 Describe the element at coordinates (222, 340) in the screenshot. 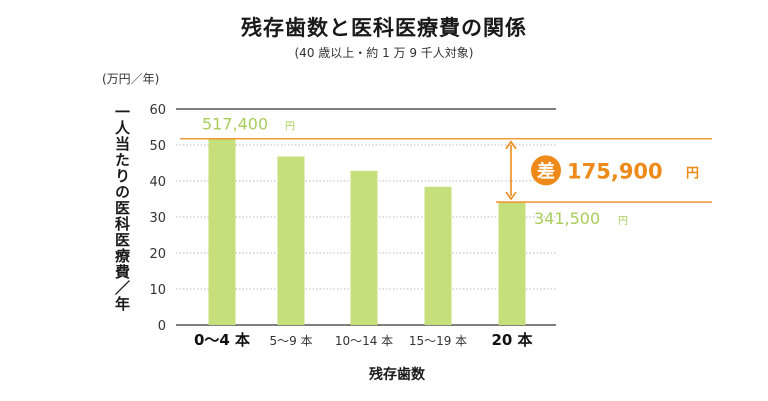

I see `x-tick-label: 0～4 本` at that location.